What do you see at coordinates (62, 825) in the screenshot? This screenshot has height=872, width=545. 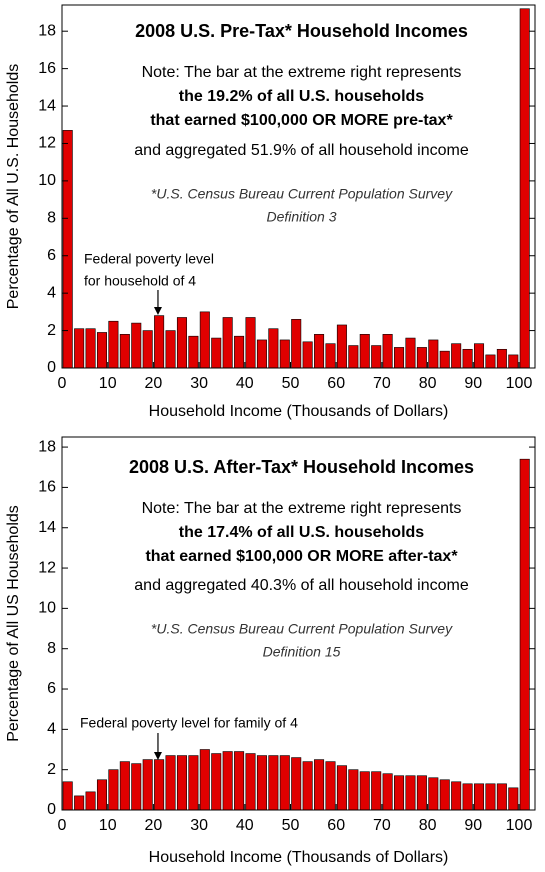 I see `x-tick-label: 0` at bounding box center [62, 825].